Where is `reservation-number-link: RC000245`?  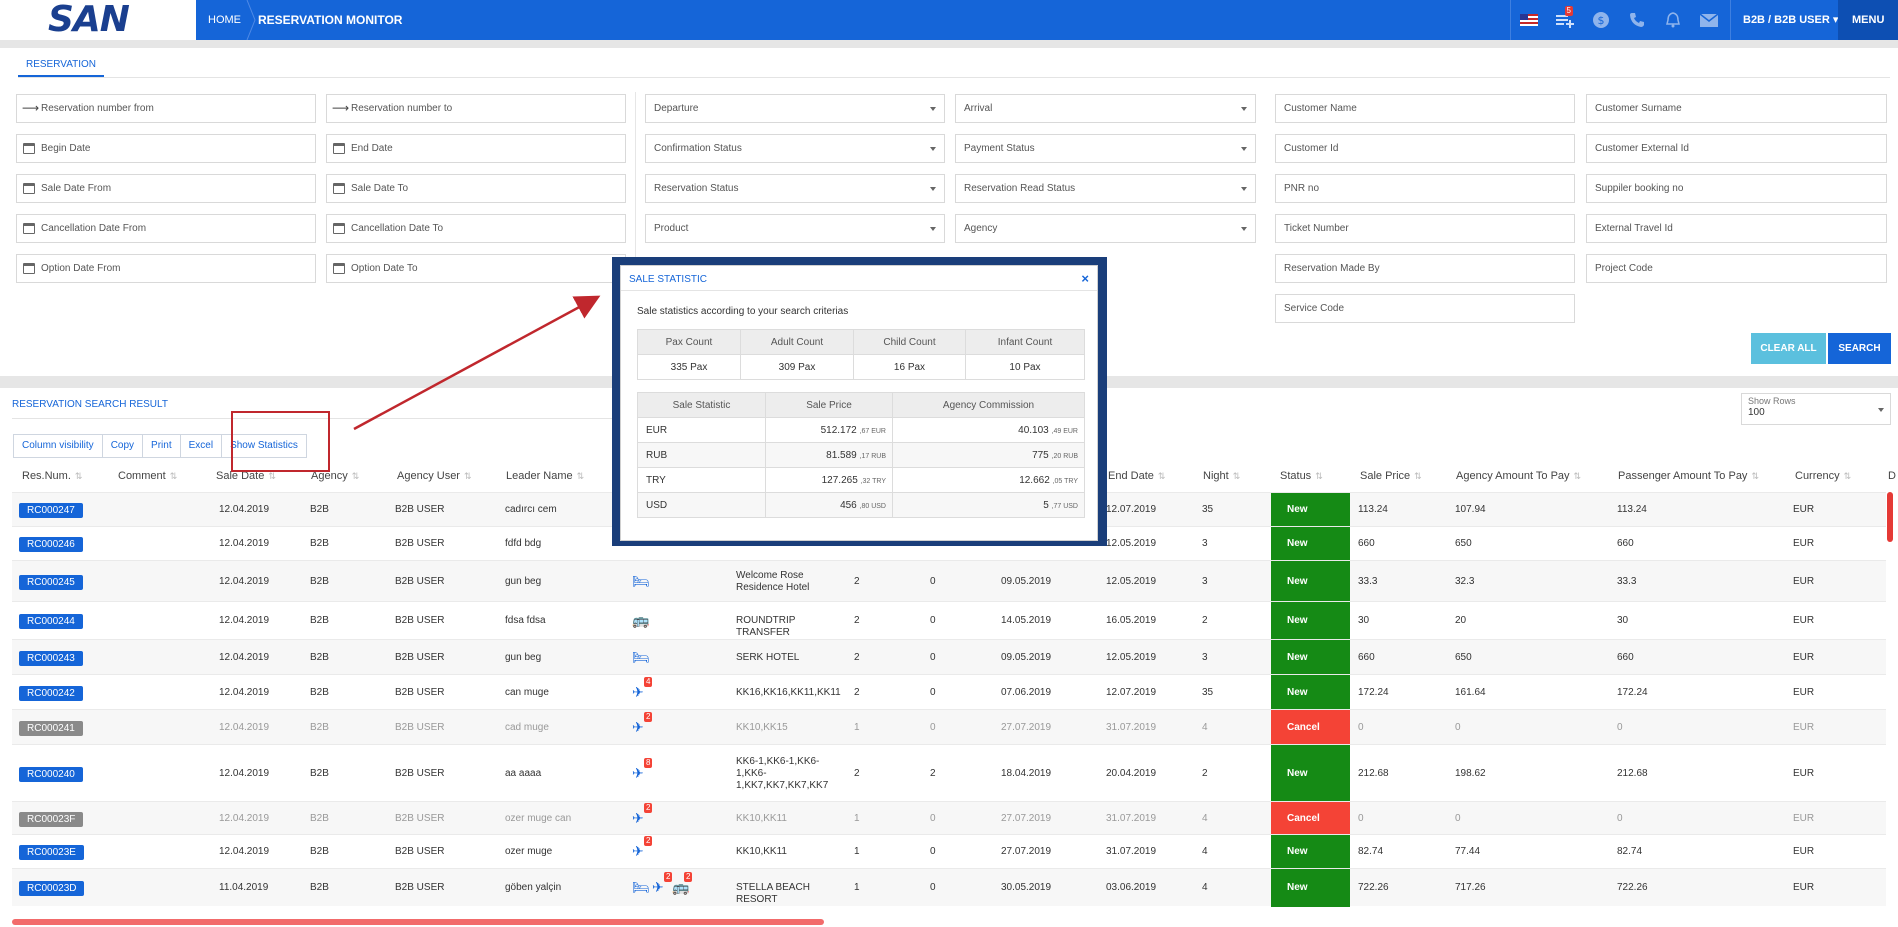 reservation-number-link: RC000245 is located at coordinates (51, 582).